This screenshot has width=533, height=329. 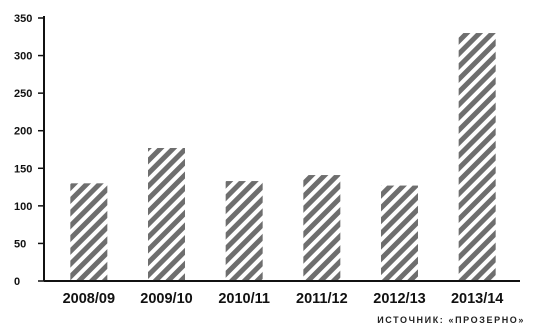 What do you see at coordinates (166, 299) in the screenshot?
I see `x-category-label: 2009/10` at bounding box center [166, 299].